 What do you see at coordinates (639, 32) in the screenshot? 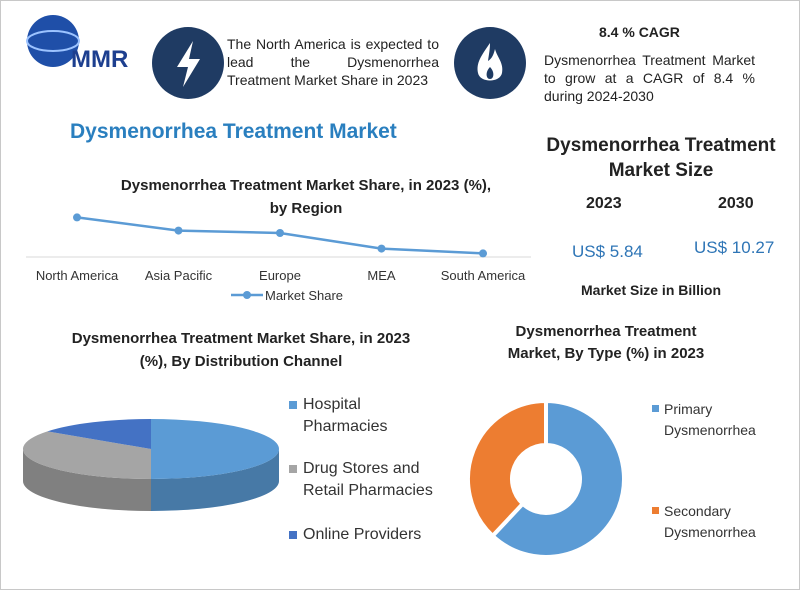
I see `cagr-title: 8.4 % CAGR` at bounding box center [639, 32].